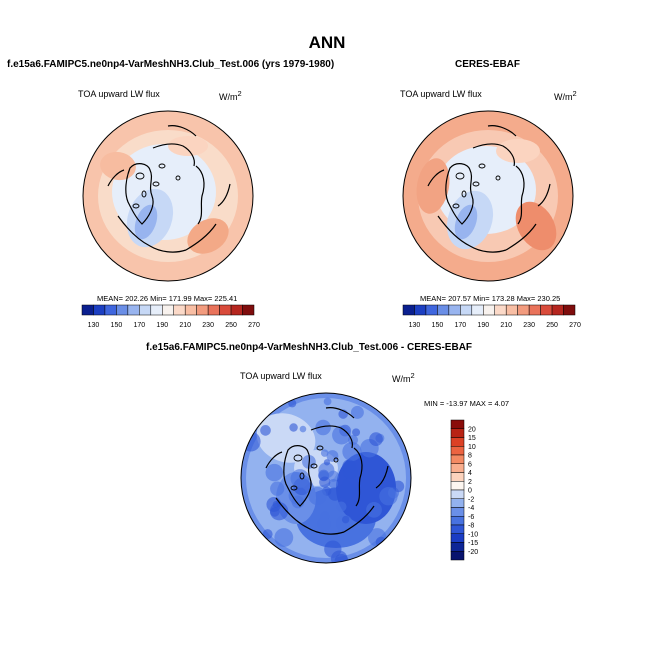 This screenshot has height=655, width=654. Describe the element at coordinates (403, 377) in the screenshot. I see `diff-units-label: W/m2` at that location.